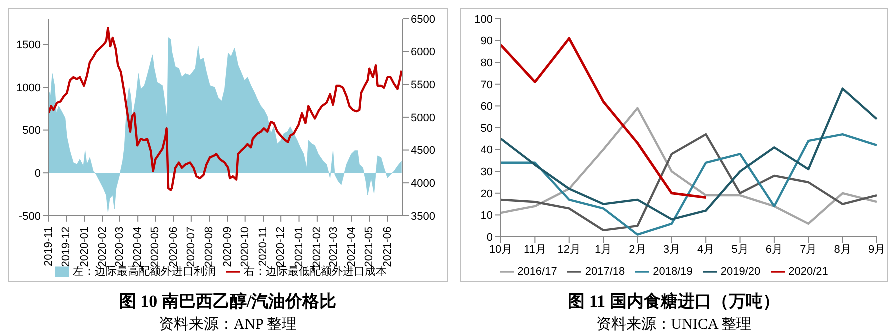 The image size is (896, 336). I want to click on x-tick-label: 2021-01, so click(299, 247).